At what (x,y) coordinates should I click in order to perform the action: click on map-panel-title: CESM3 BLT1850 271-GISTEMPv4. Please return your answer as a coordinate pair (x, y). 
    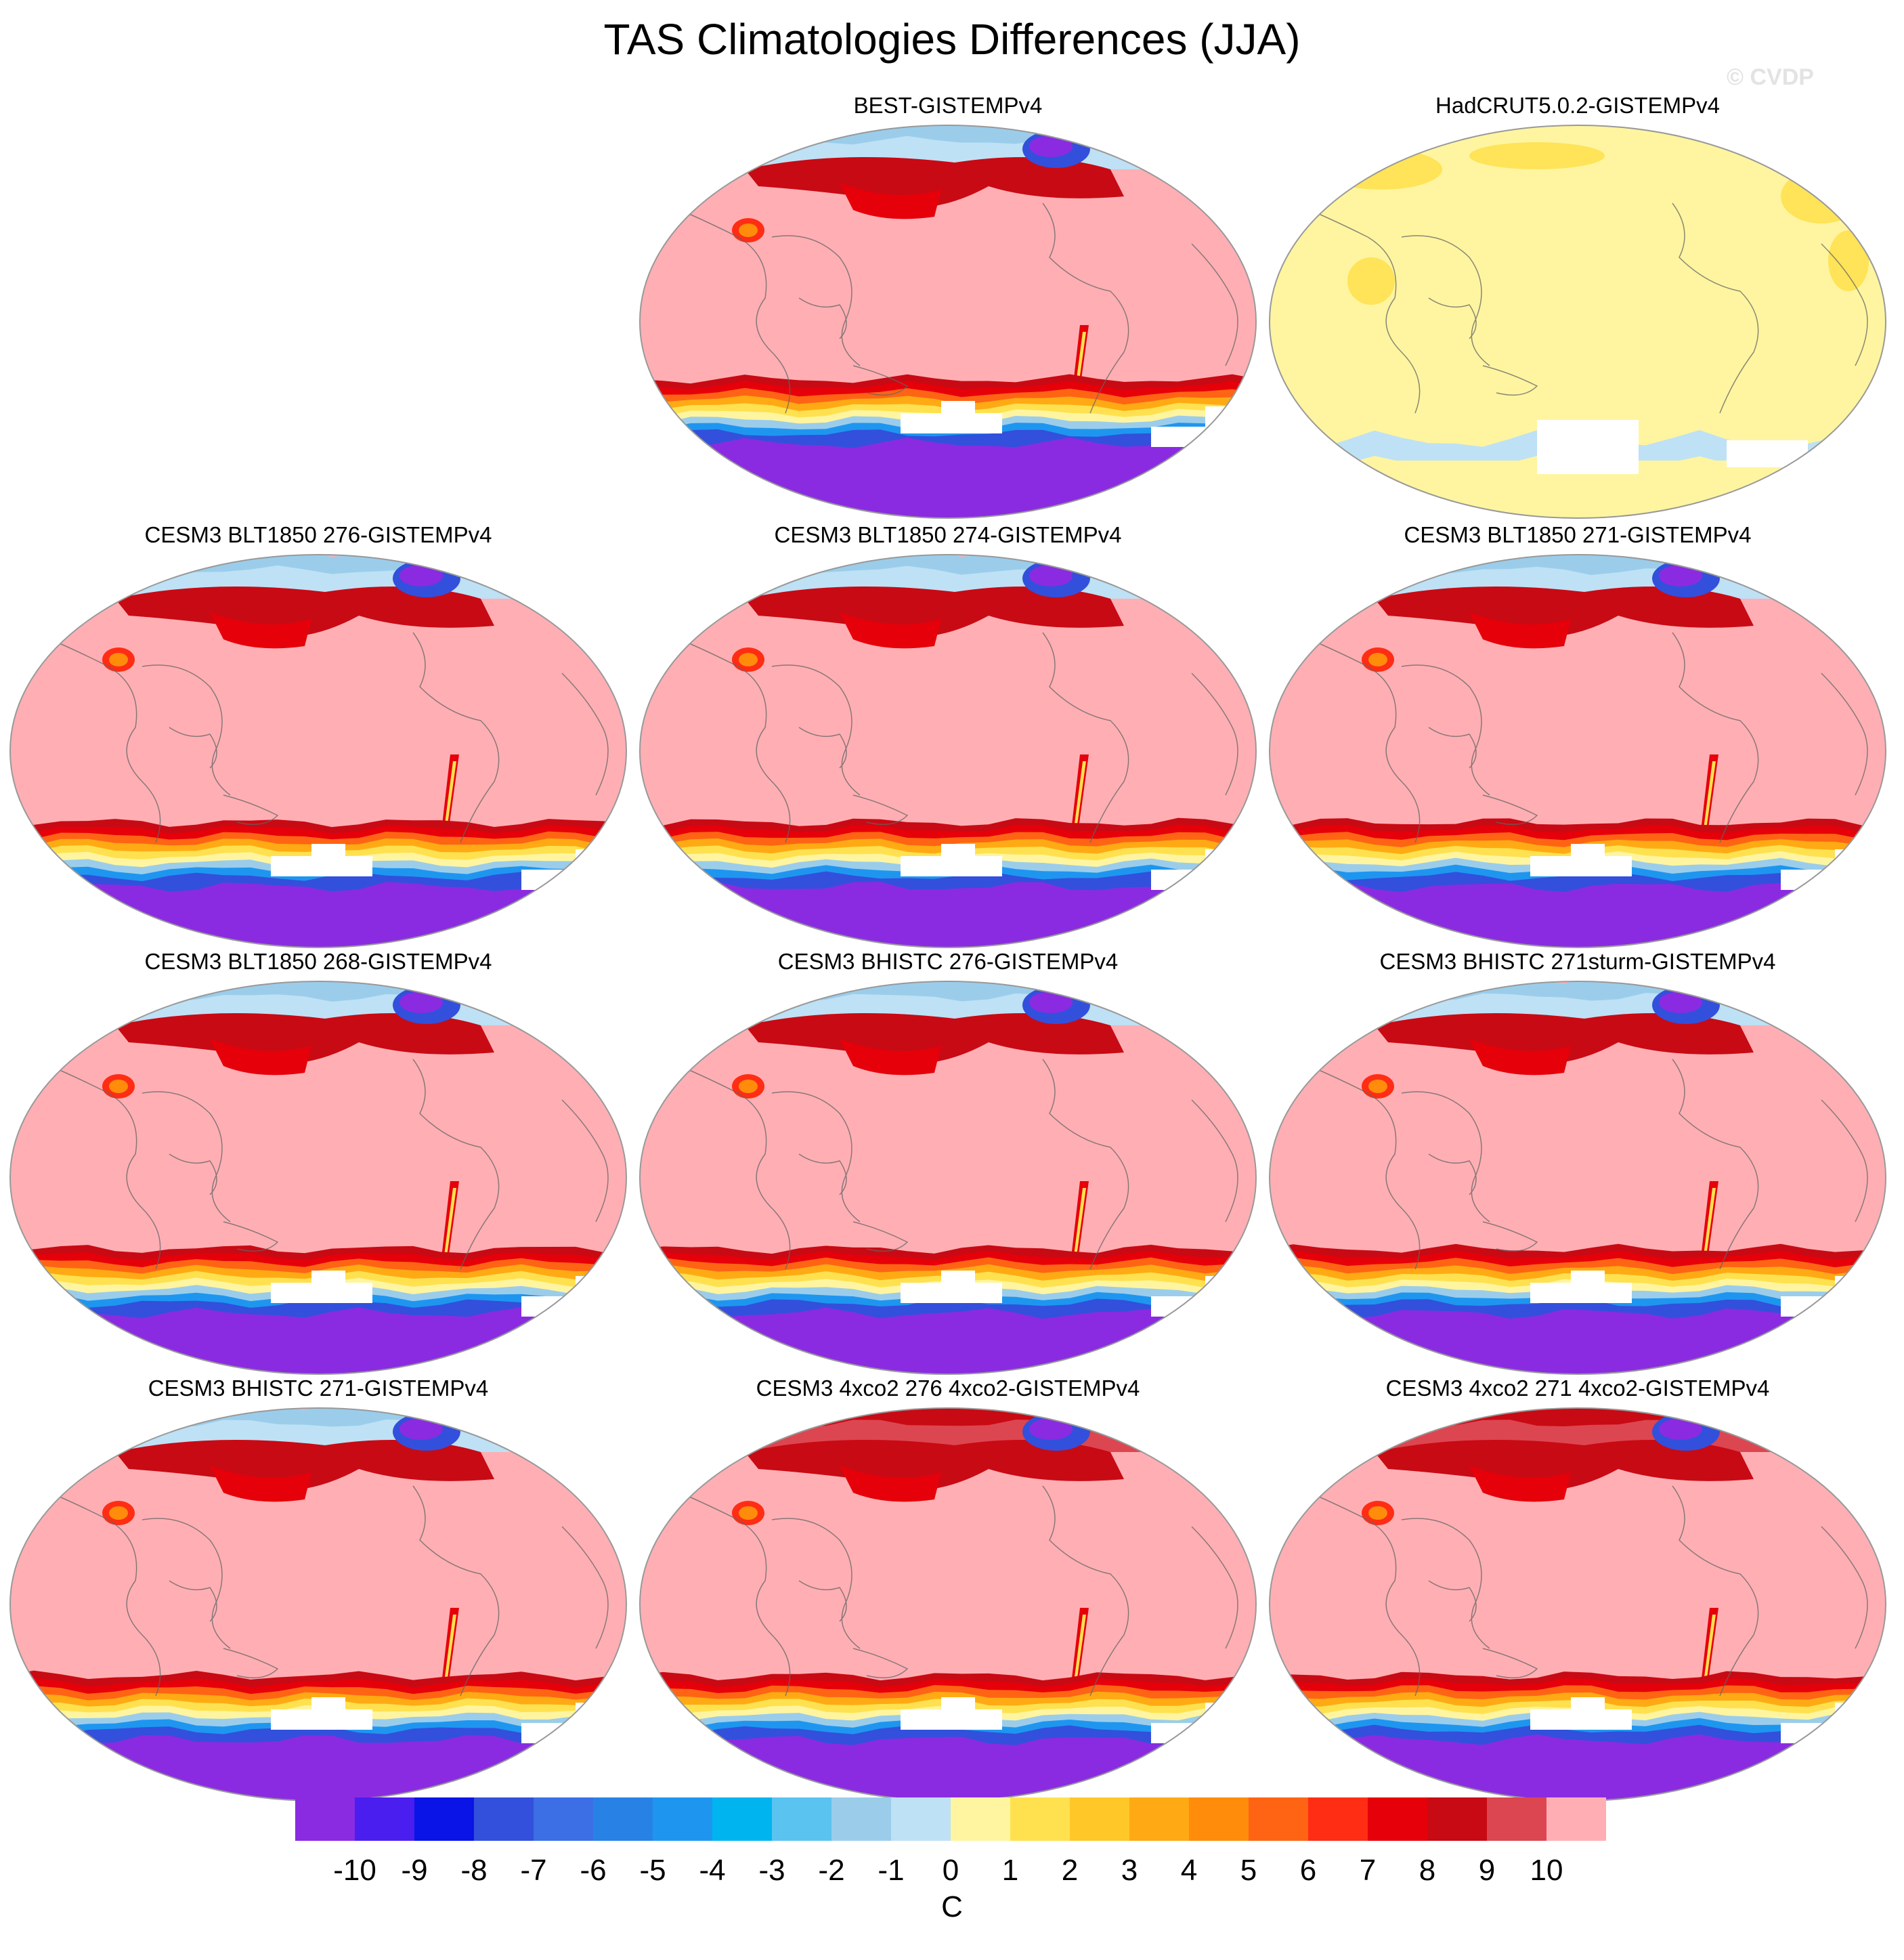
    Looking at the image, I should click on (1578, 534).